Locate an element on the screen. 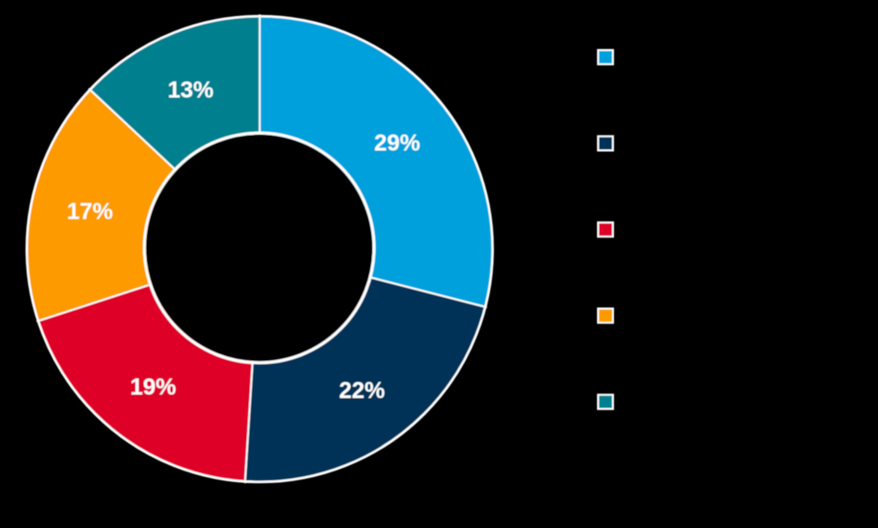 This screenshot has width=878, height=528. svg-text: 17% is located at coordinates (90, 211).